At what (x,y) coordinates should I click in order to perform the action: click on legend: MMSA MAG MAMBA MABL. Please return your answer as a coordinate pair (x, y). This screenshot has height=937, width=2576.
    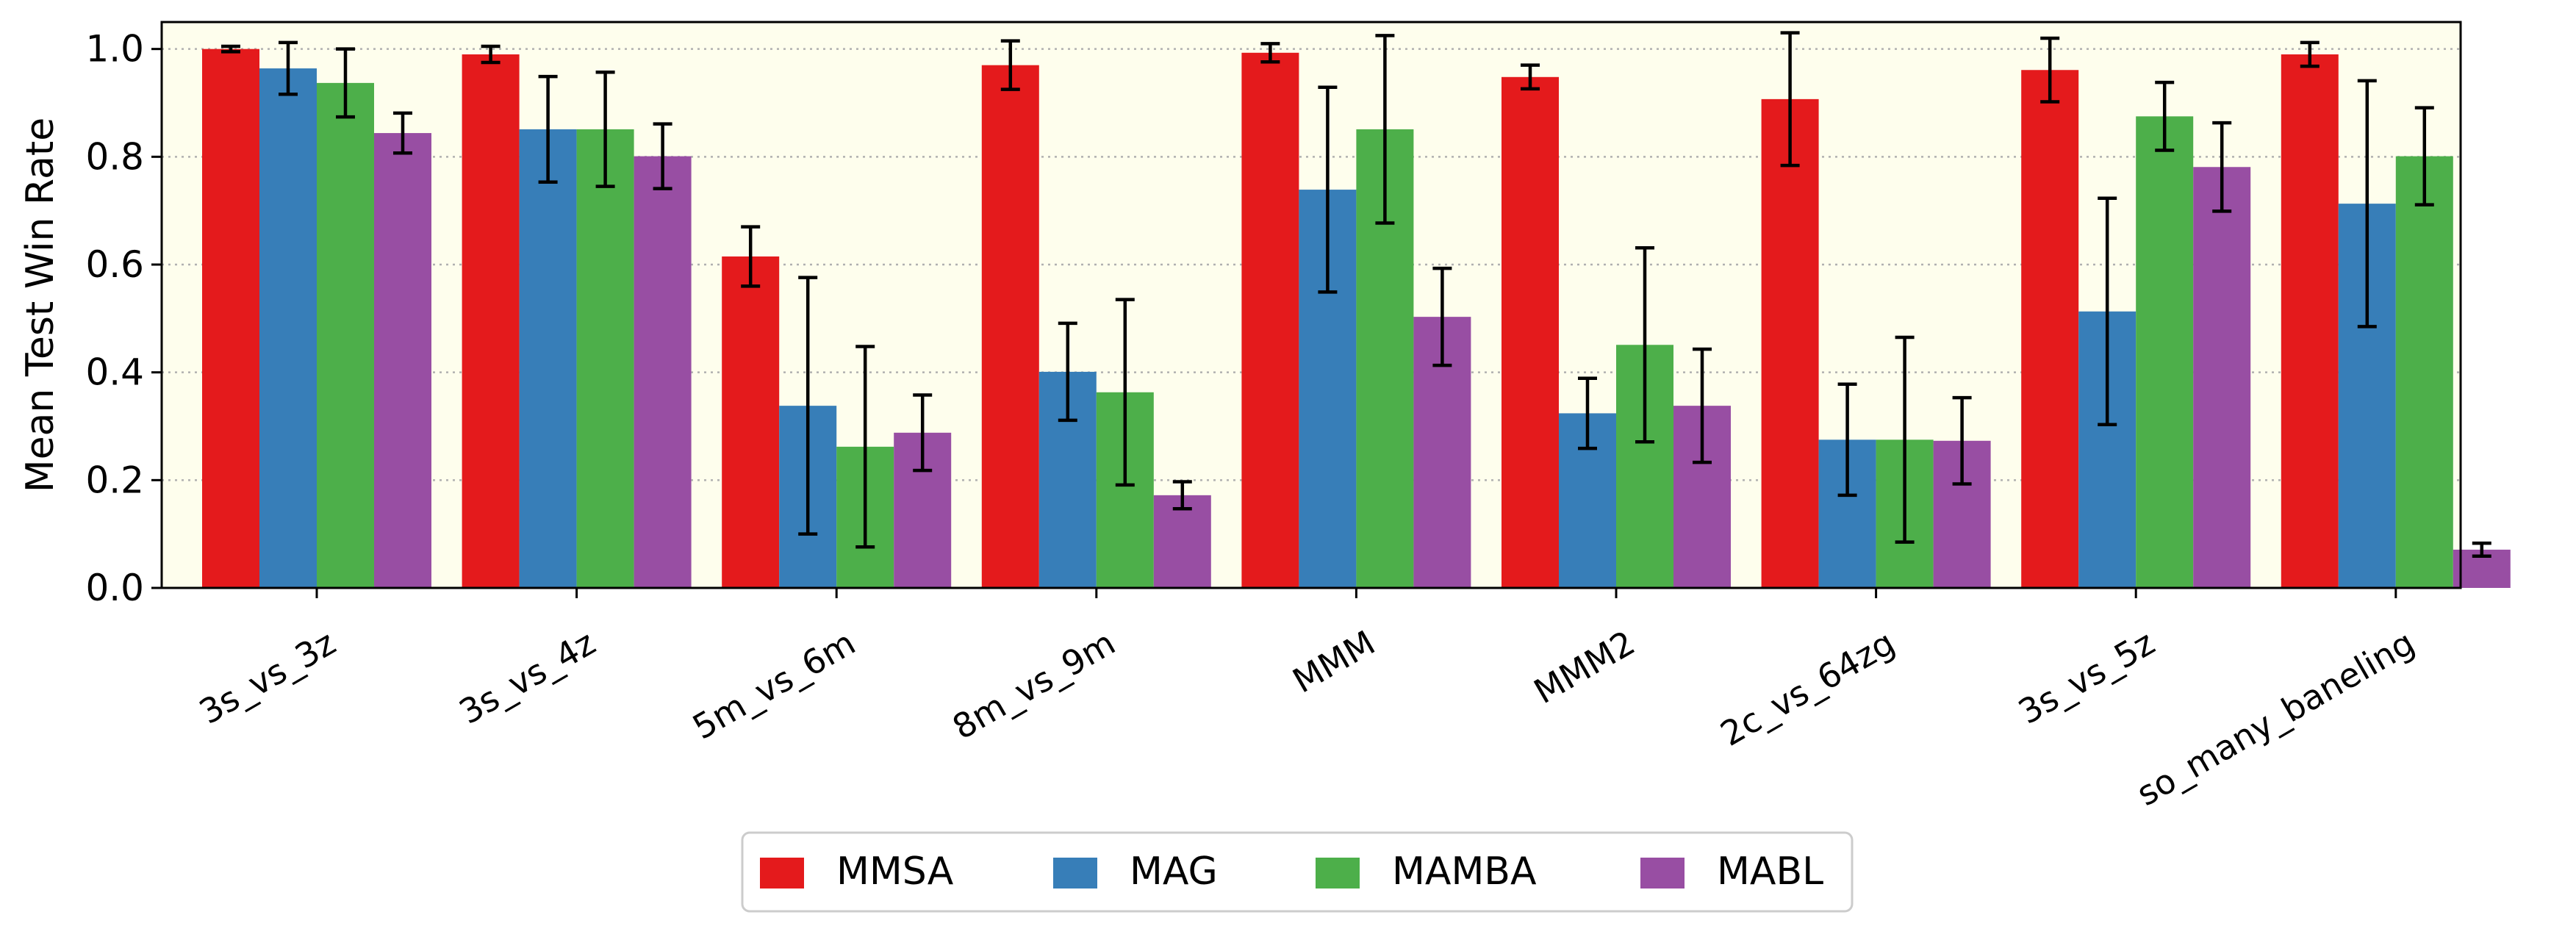
    Looking at the image, I should click on (1297, 872).